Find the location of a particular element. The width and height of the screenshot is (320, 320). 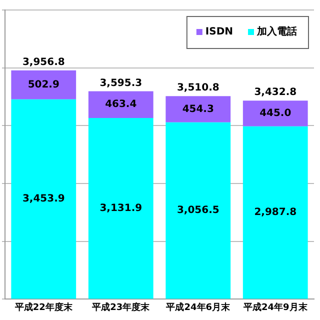

total-label: 3,956.8 is located at coordinates (43, 62).